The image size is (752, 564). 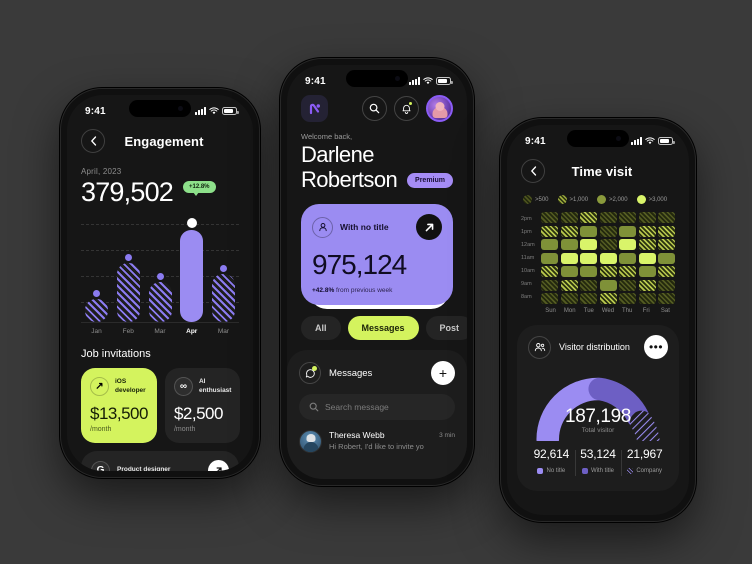 I want to click on x-tick-label: Mar, so click(x=160, y=331).